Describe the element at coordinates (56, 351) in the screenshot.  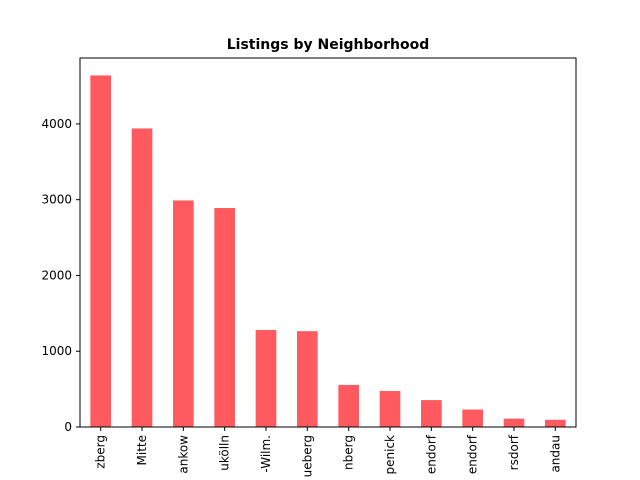
I see `y-tick-label-1: 1000` at that location.